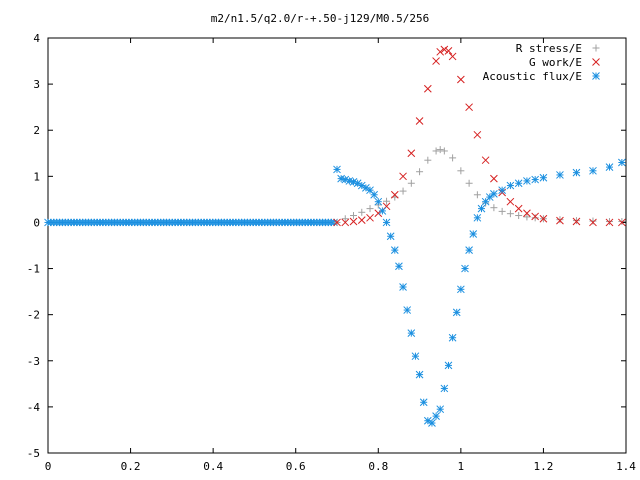 This screenshot has width=640, height=480. I want to click on y-tick-label: -5, so click(33, 453).